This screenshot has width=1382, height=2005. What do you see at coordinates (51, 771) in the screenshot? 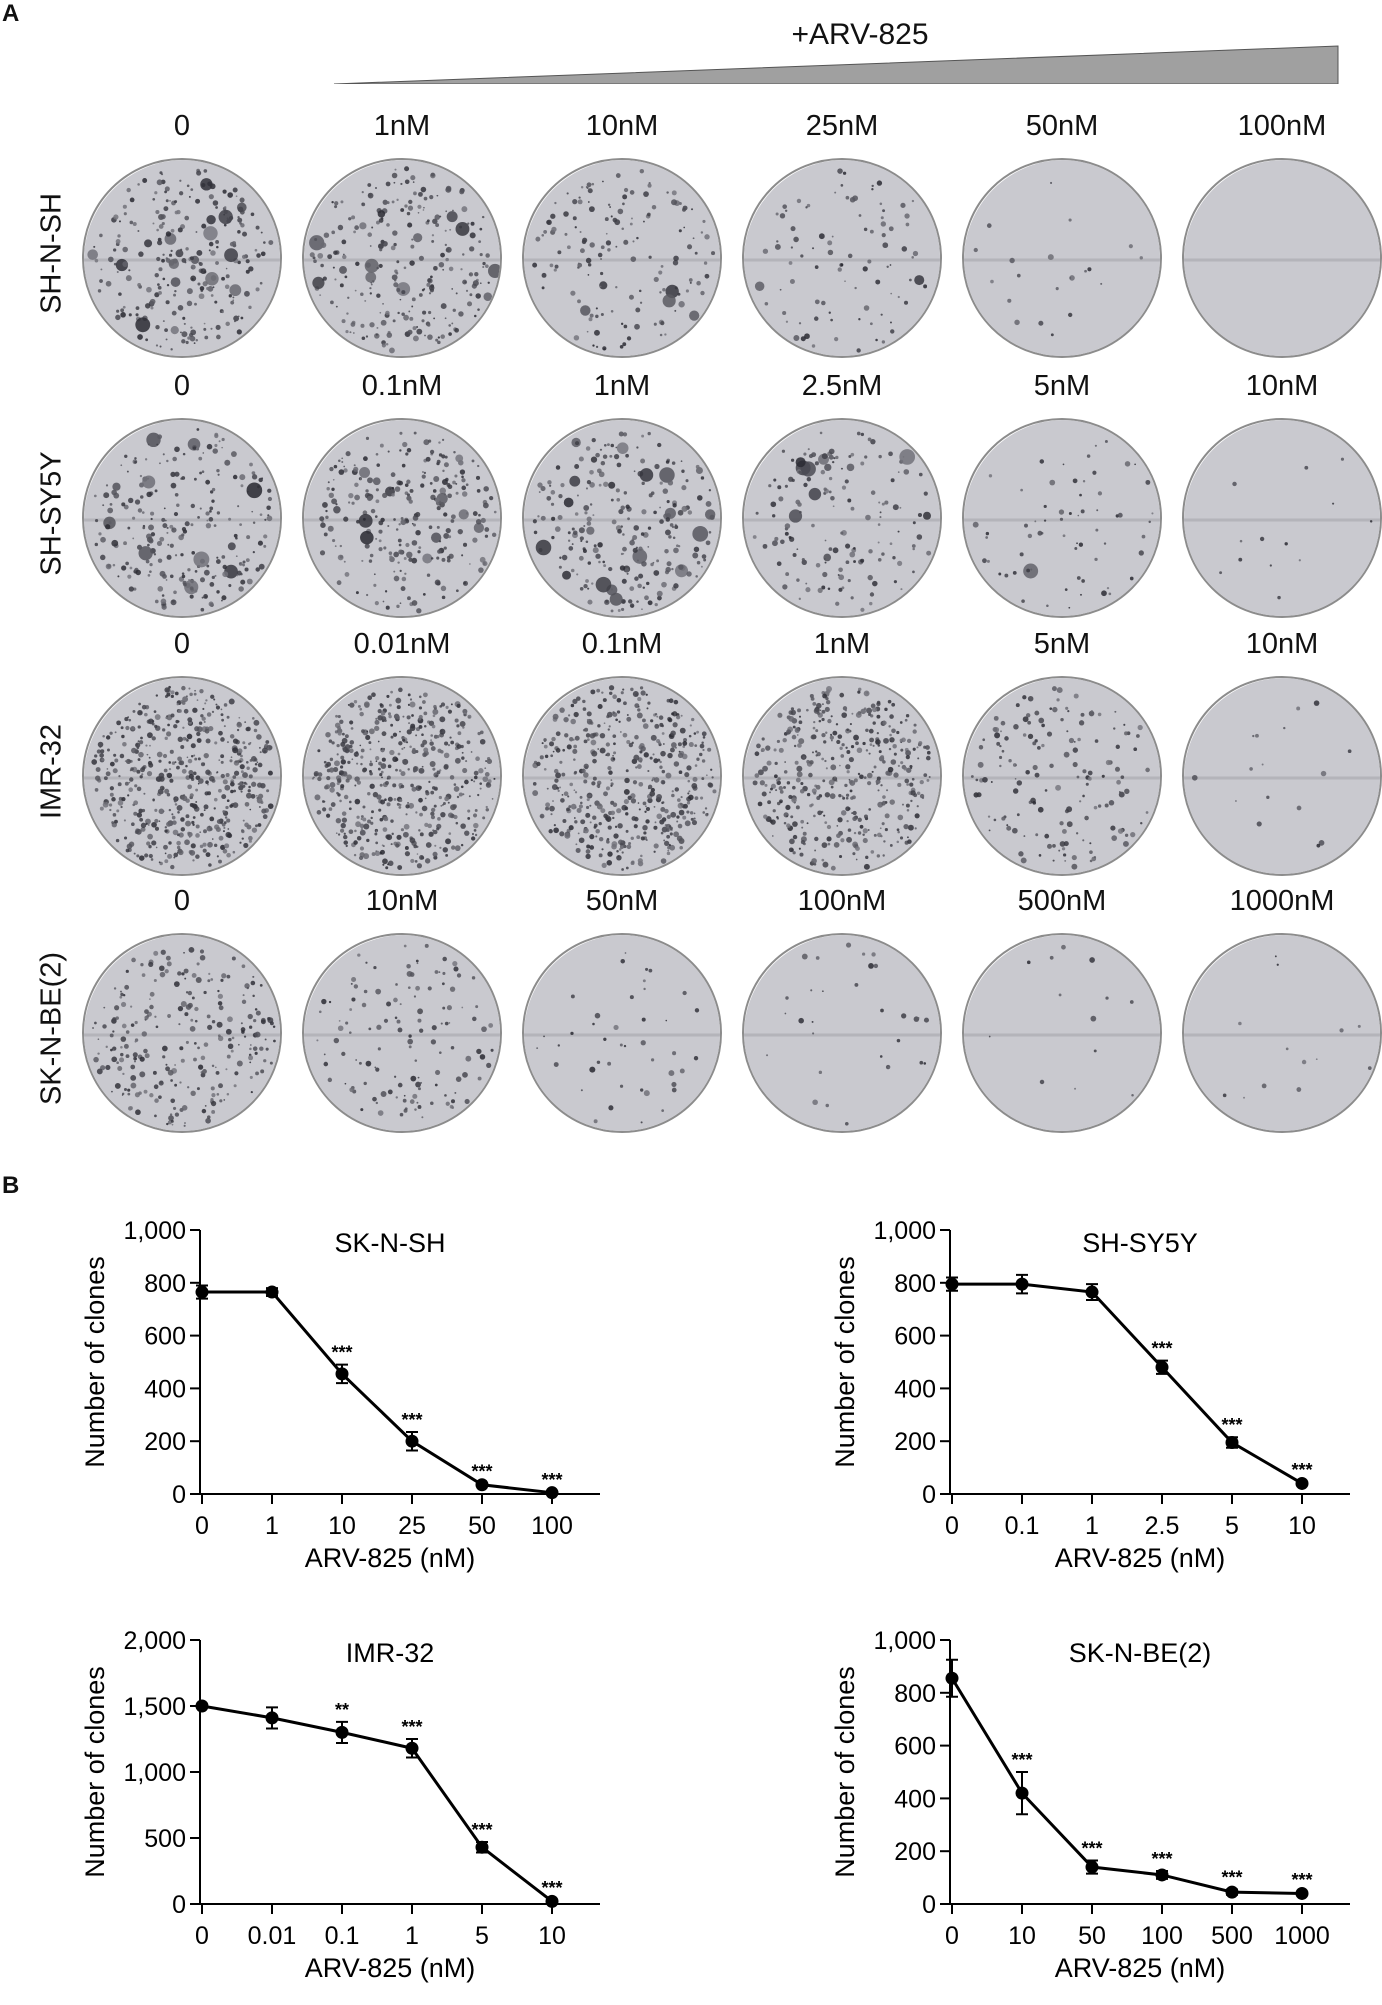
I see `cell-line-label: IMR-32` at bounding box center [51, 771].